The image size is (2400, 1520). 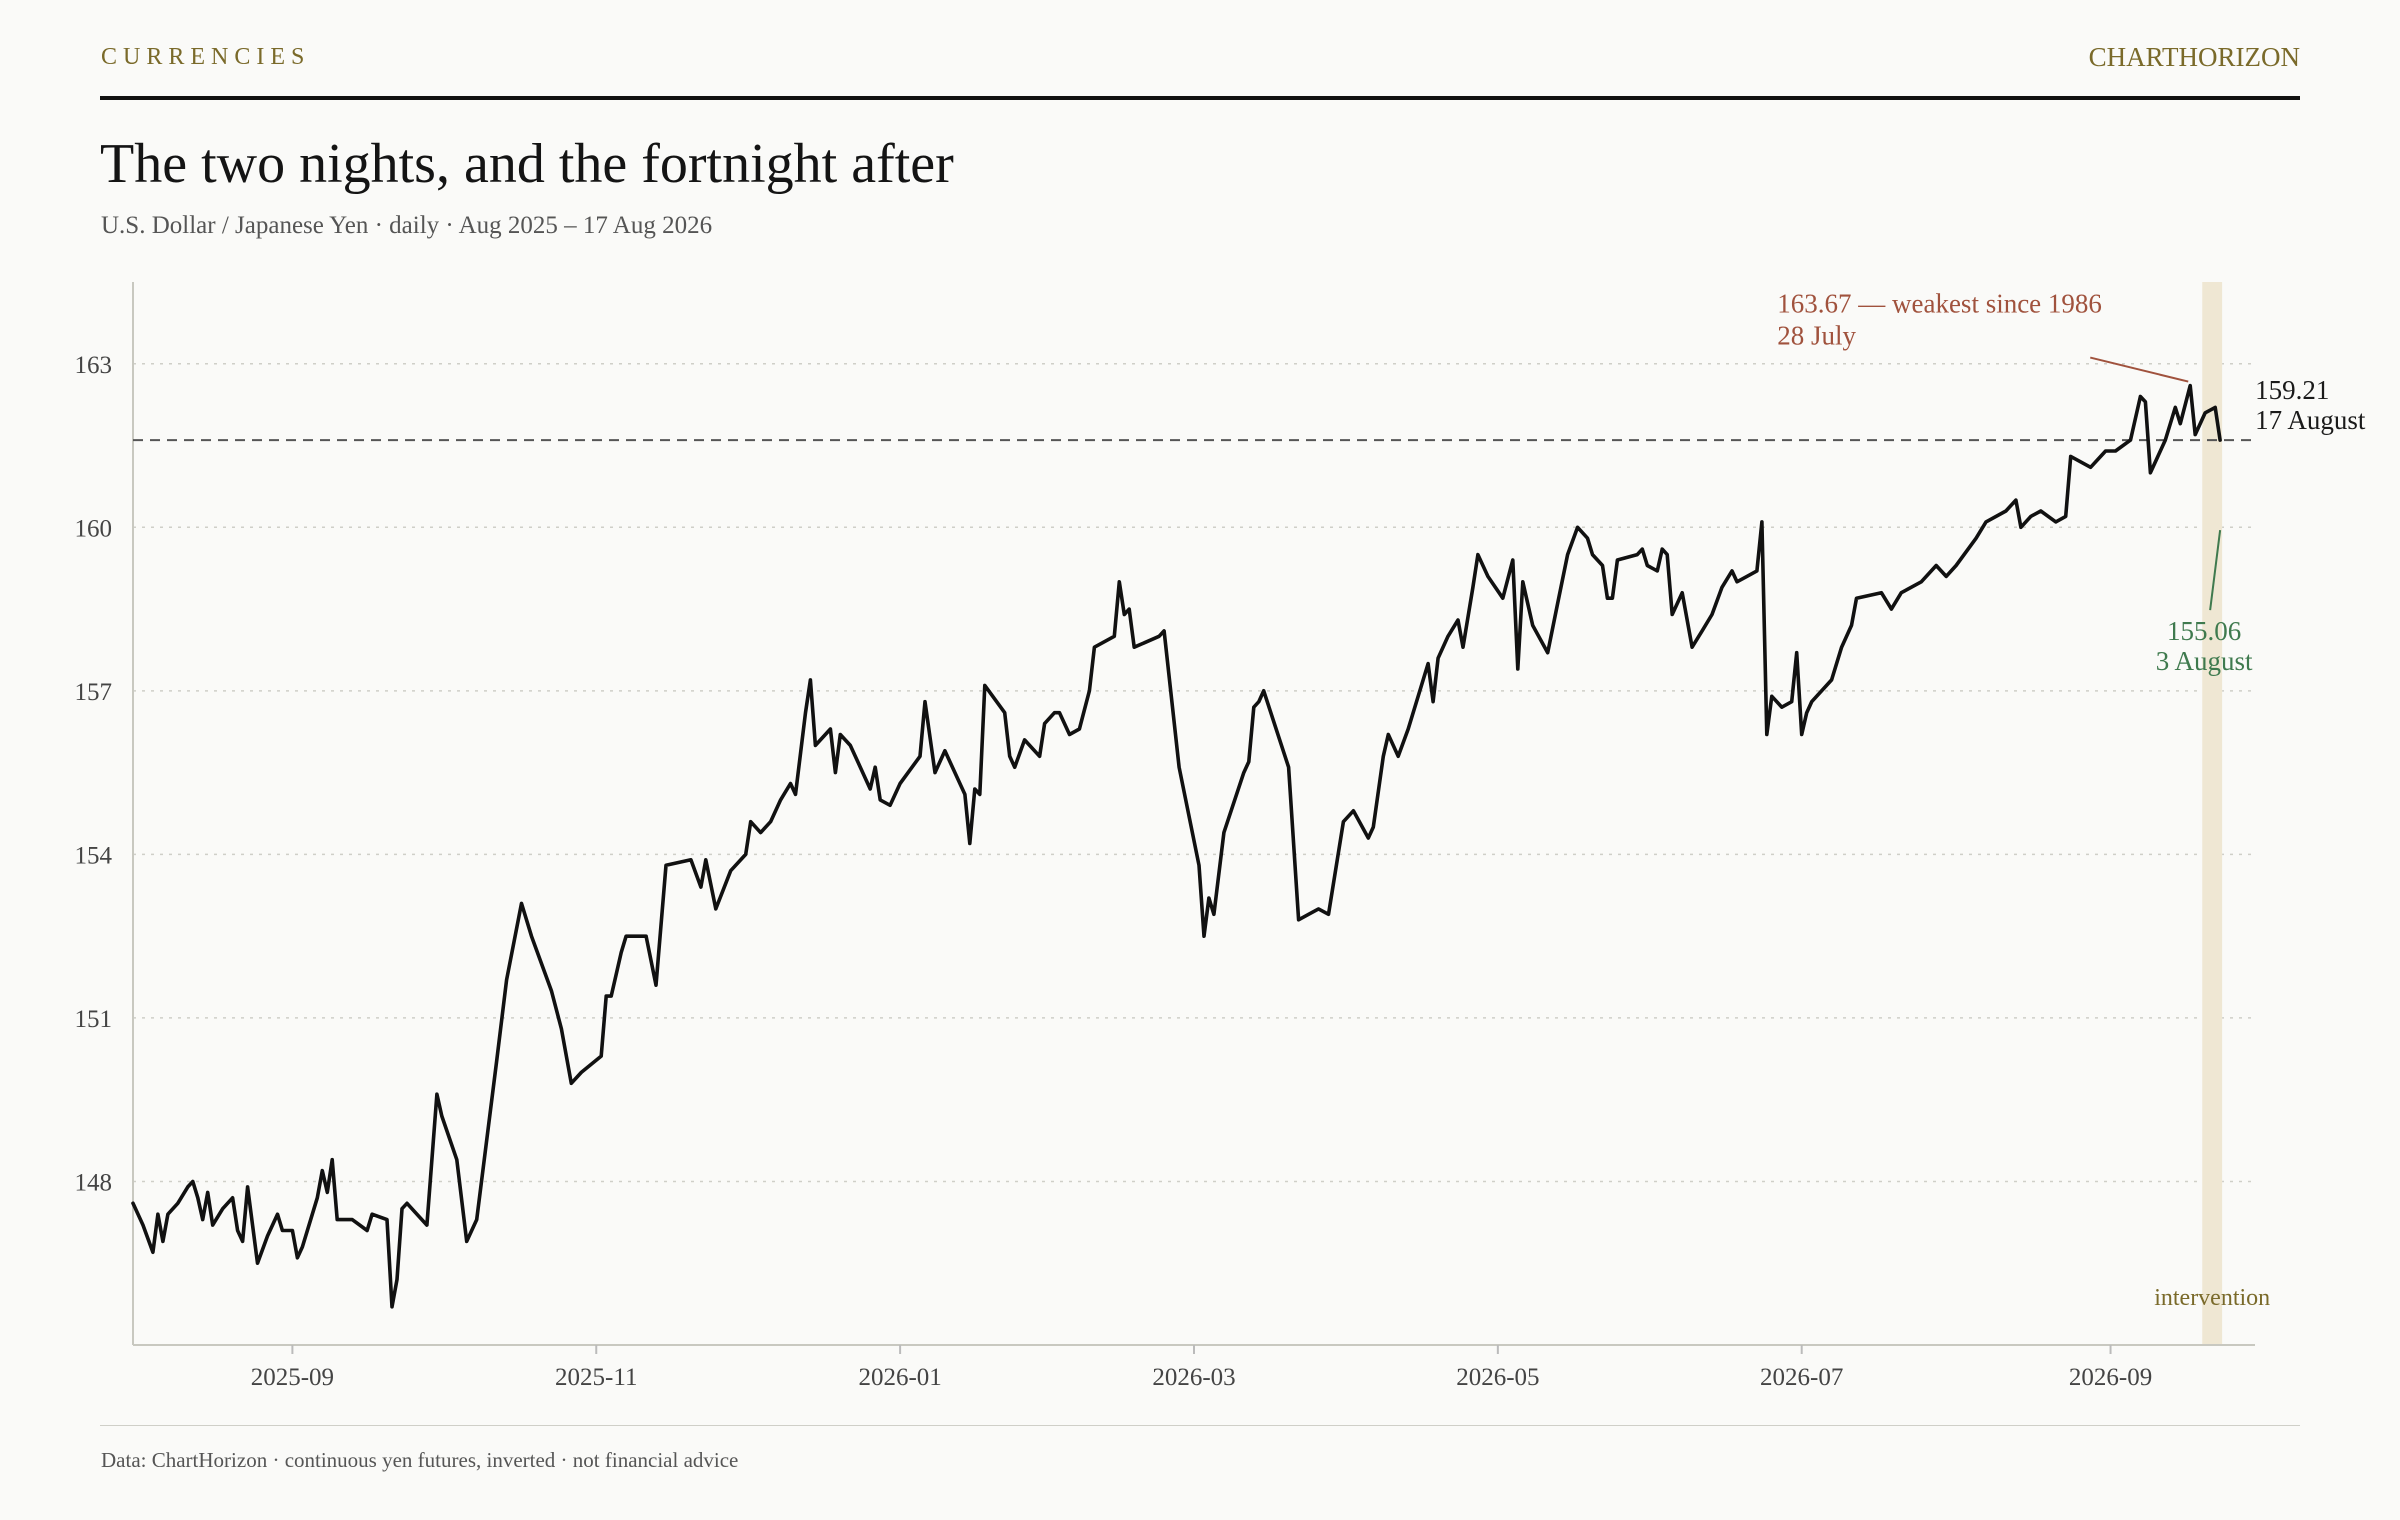 I want to click on peak-annotation-date: 28 July, so click(x=1816, y=336).